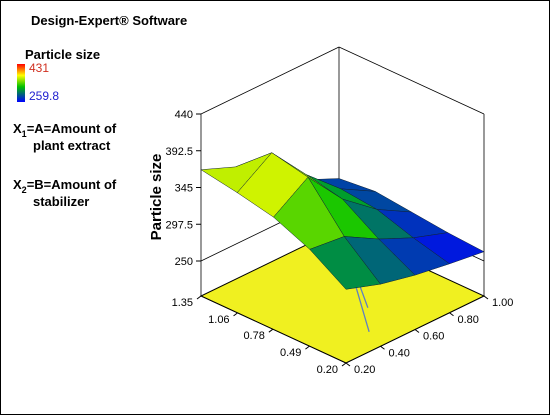 The height and width of the screenshot is (415, 550). What do you see at coordinates (184, 262) in the screenshot?
I see `z-tick-label: 250` at bounding box center [184, 262].